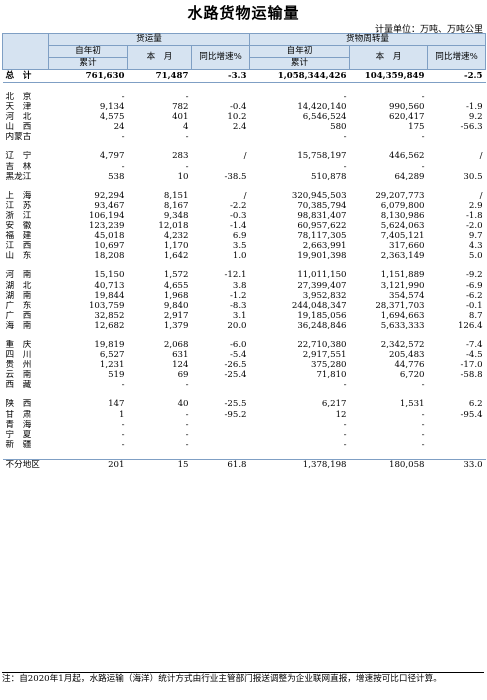 Image resolution: width=487 pixels, height=700 pixels. Describe the element at coordinates (106, 305) in the screenshot. I see `freight-ytd-cell: 103,759` at that location.